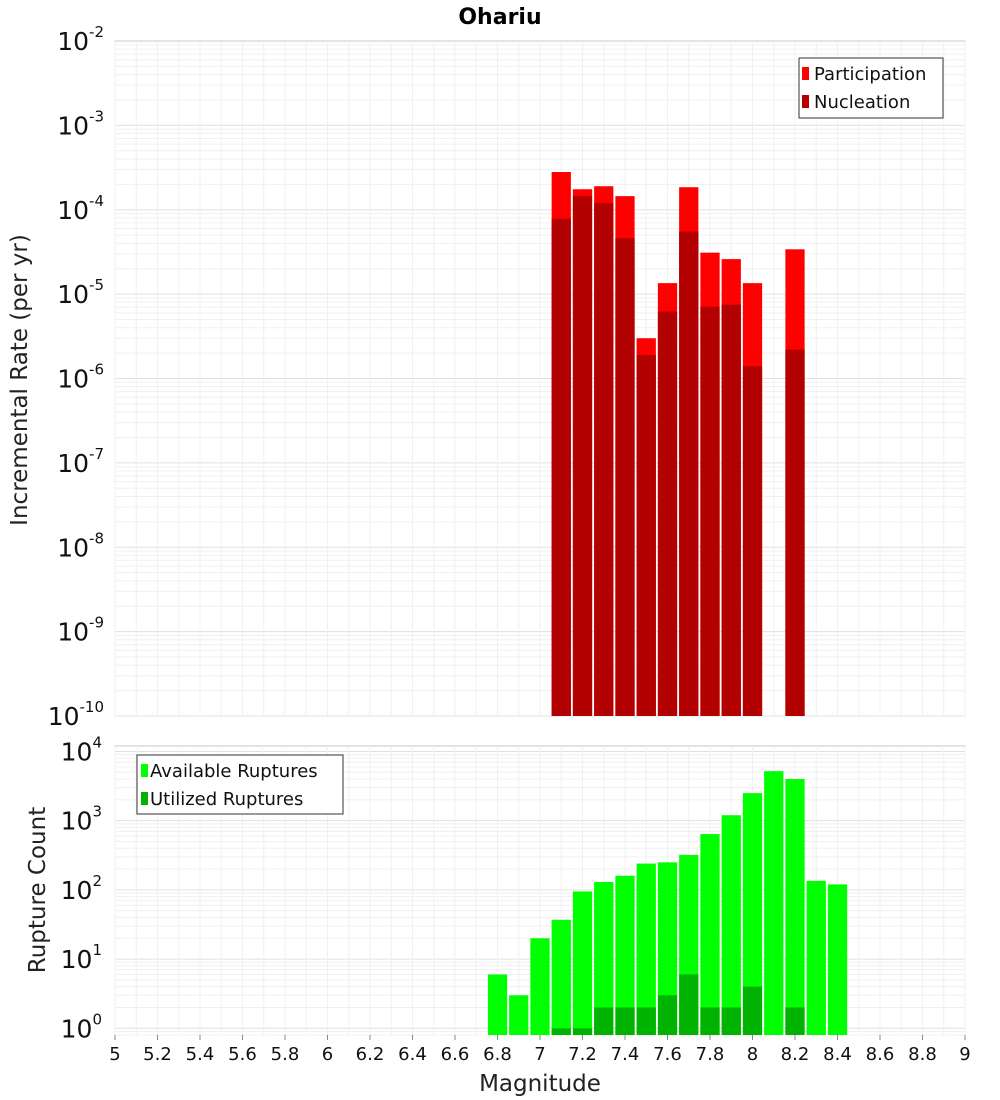  What do you see at coordinates (114, 1054) in the screenshot?
I see `x-tick-label: 5` at bounding box center [114, 1054].